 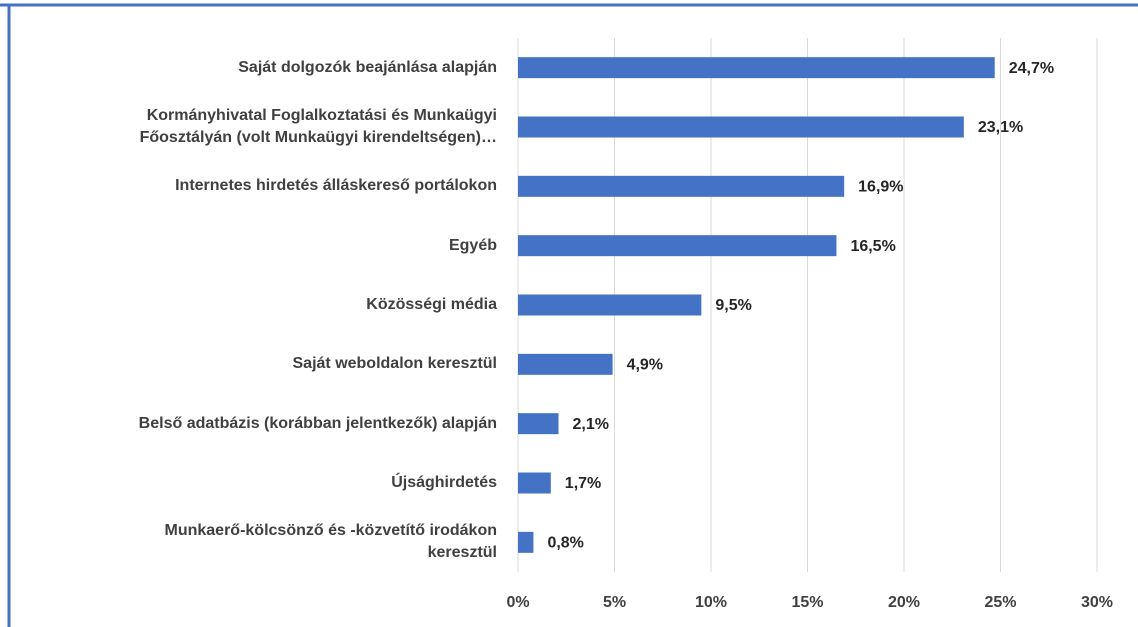 What do you see at coordinates (395, 364) in the screenshot?
I see `category-label: Saját weboldalon keresztül` at bounding box center [395, 364].